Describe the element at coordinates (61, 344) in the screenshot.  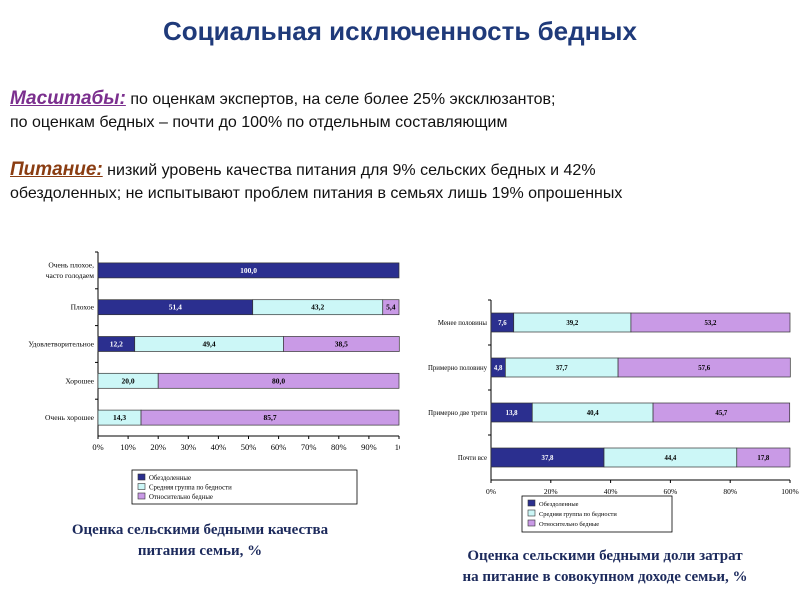
I see `category-label: Удовлетворительное` at that location.